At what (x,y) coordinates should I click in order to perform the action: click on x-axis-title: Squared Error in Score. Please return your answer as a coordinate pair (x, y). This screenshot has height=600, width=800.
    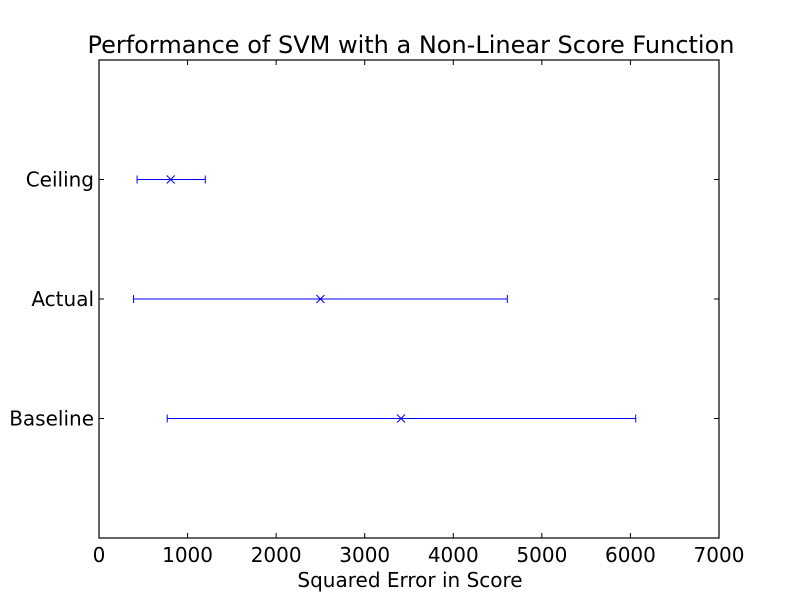
    Looking at the image, I should click on (409, 580).